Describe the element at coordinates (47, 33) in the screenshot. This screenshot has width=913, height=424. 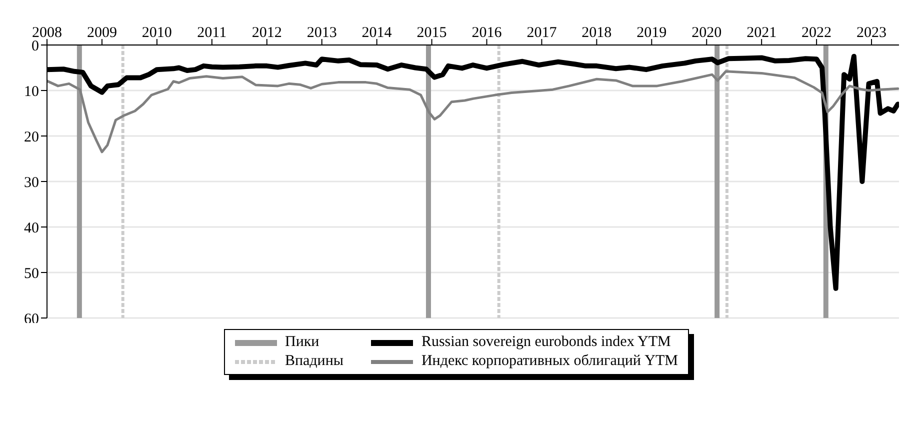
I see `x-tick-label: 2008` at that location.